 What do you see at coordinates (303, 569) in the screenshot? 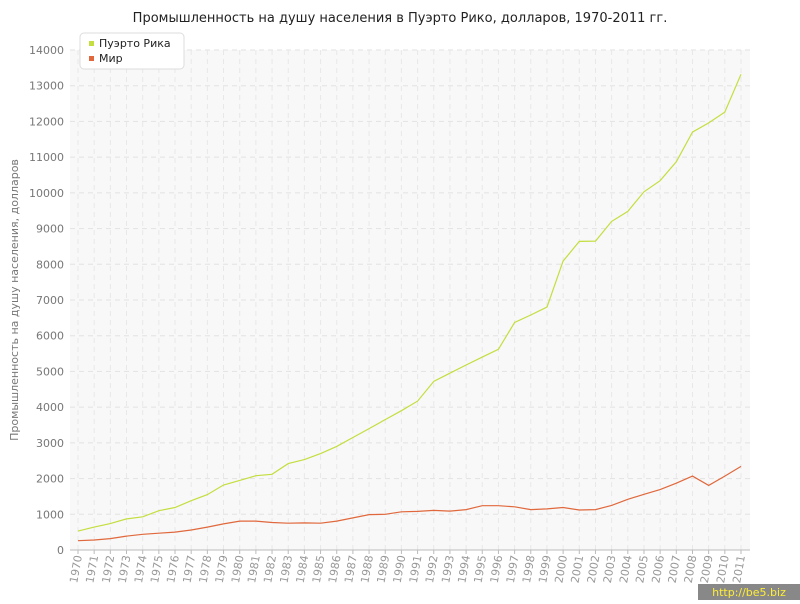
I see `x-tick-label: 1984` at bounding box center [303, 569].